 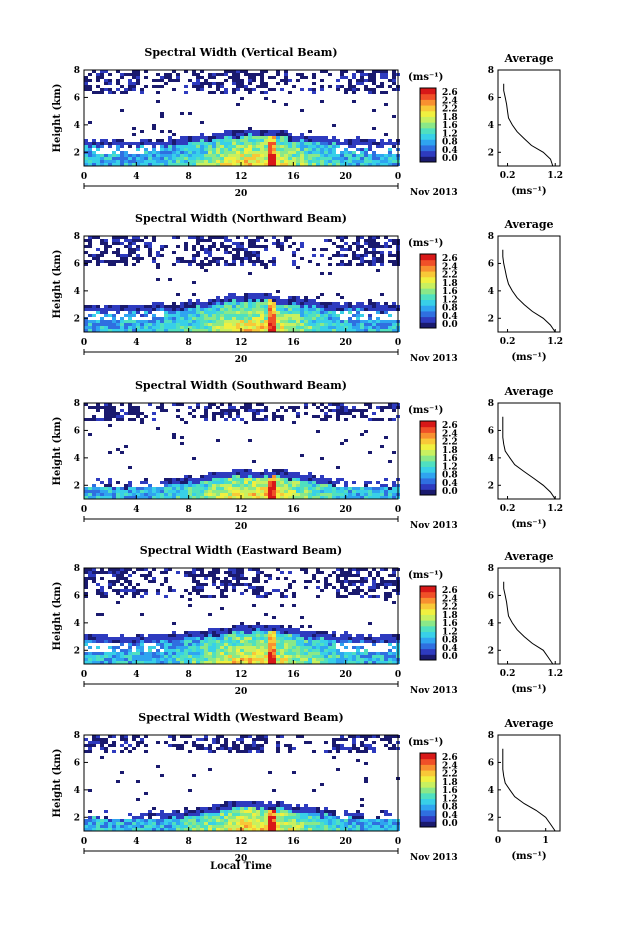 What do you see at coordinates (491, 404) in the screenshot?
I see `avg-y-tick-label: 8` at bounding box center [491, 404].